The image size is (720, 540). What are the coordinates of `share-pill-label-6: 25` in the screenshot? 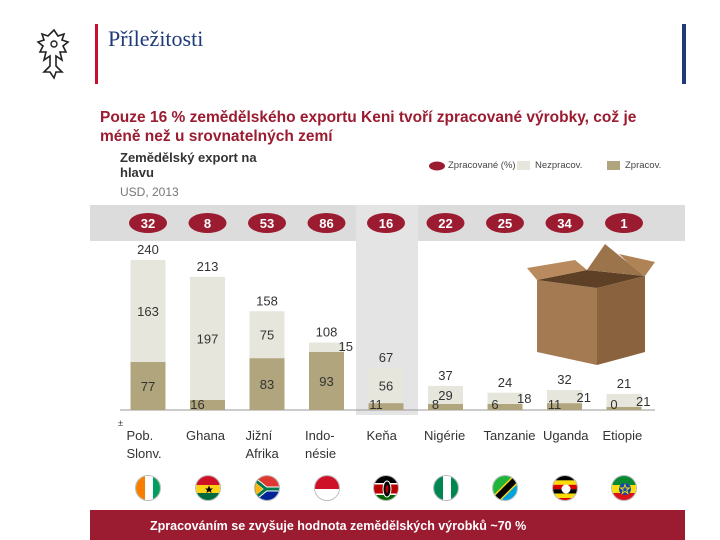 It's located at (505, 223).